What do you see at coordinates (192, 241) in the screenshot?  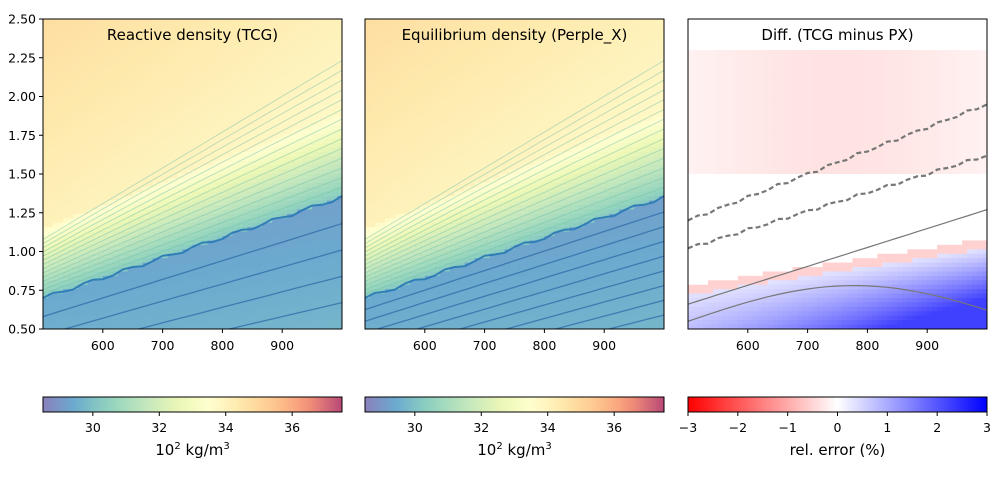 I see `contour-line` at bounding box center [192, 241].